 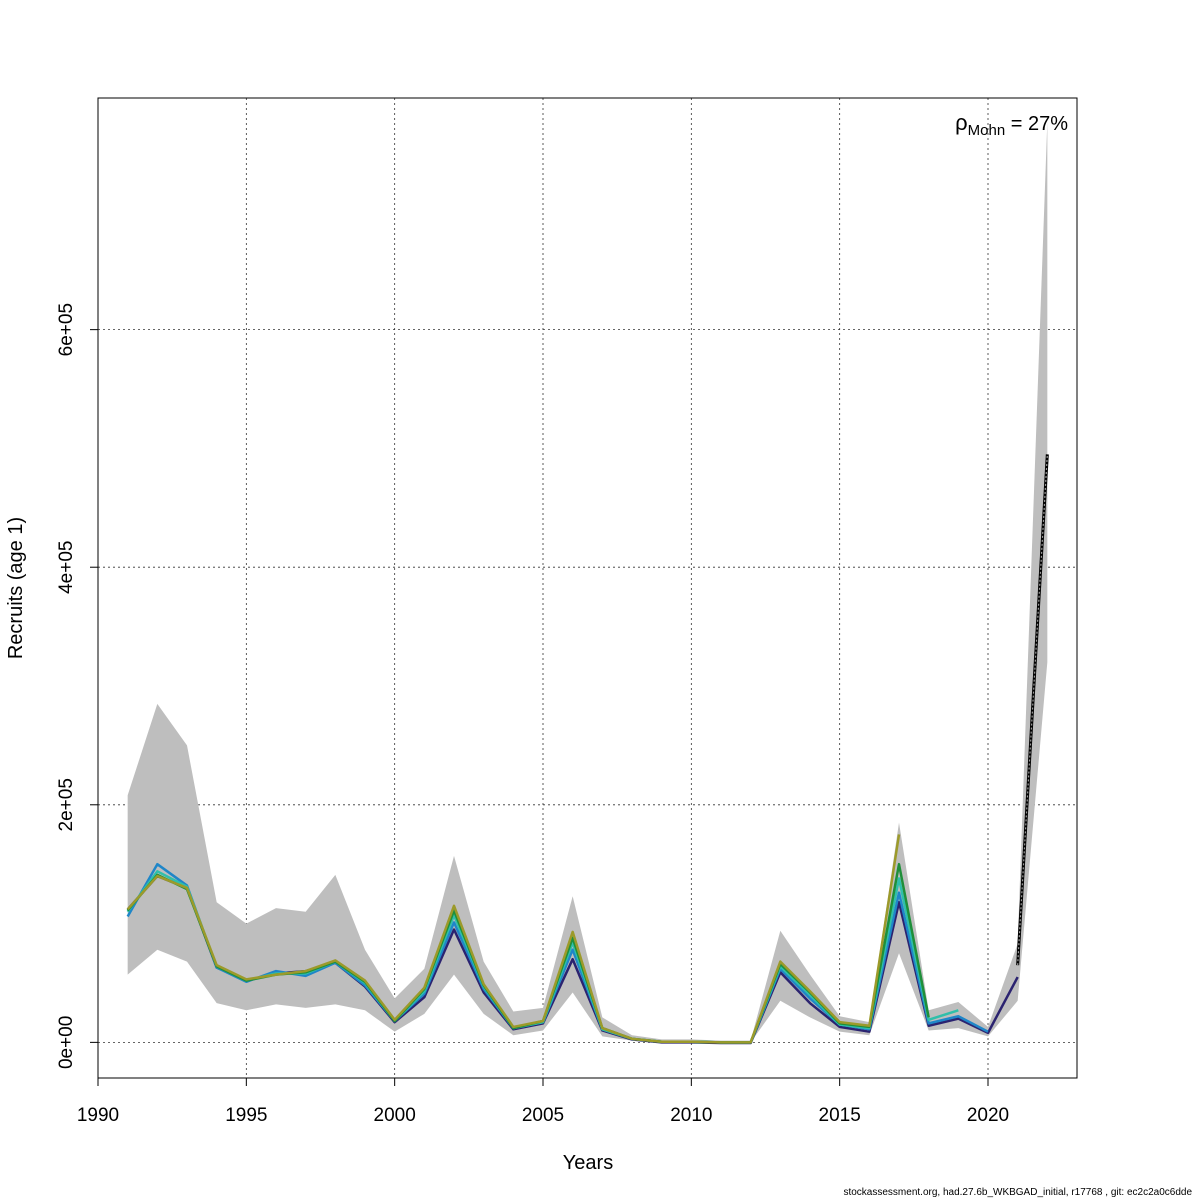 What do you see at coordinates (395, 1115) in the screenshot?
I see `x-tick-label-2000: 2000` at bounding box center [395, 1115].